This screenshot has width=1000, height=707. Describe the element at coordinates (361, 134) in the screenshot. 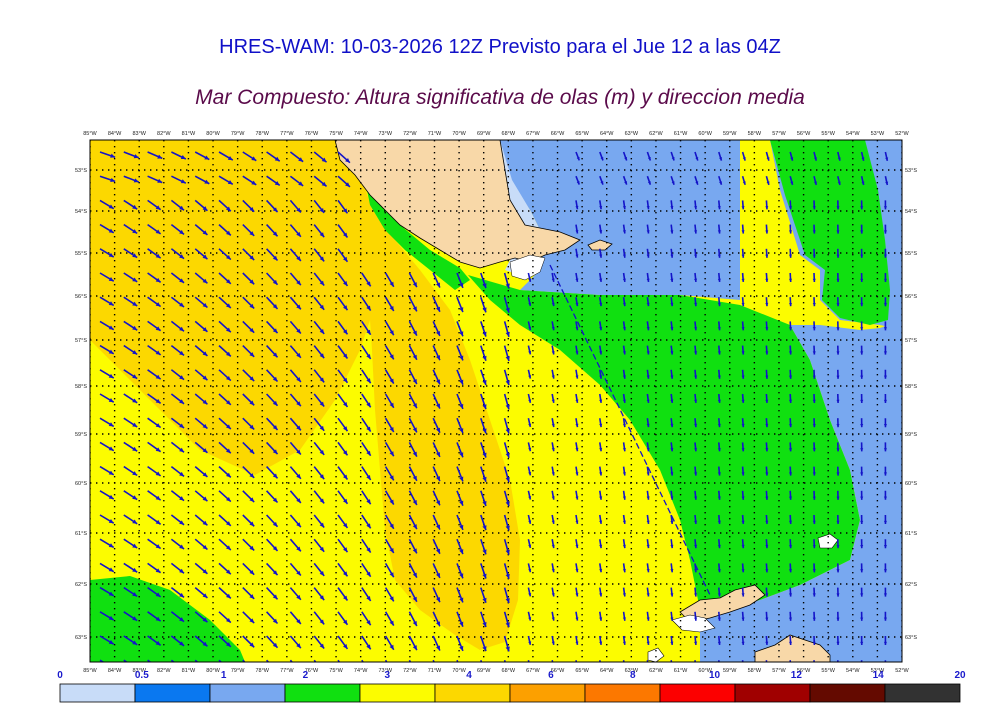

I see `lon-label-top: 74°W` at that location.